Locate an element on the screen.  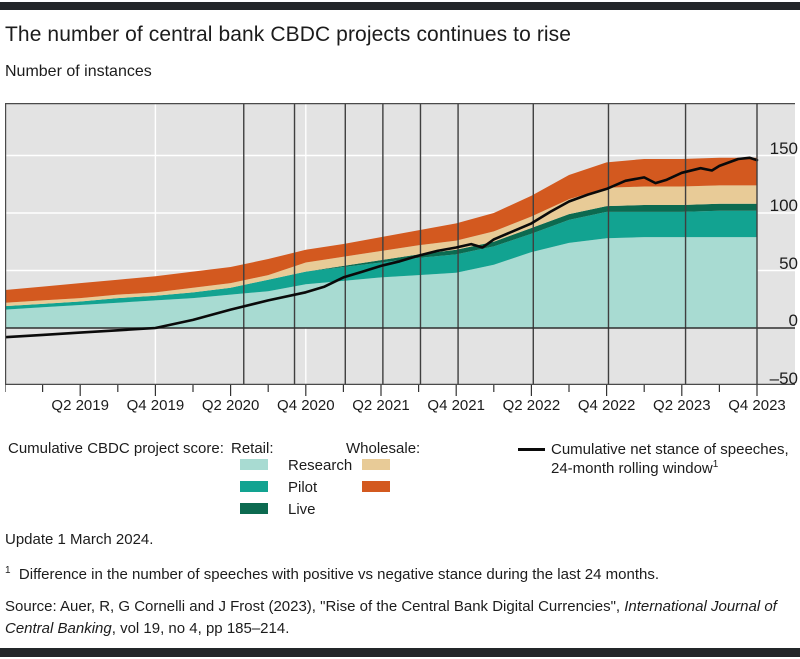
footnote-reference: 1 is located at coordinates (715, 464).